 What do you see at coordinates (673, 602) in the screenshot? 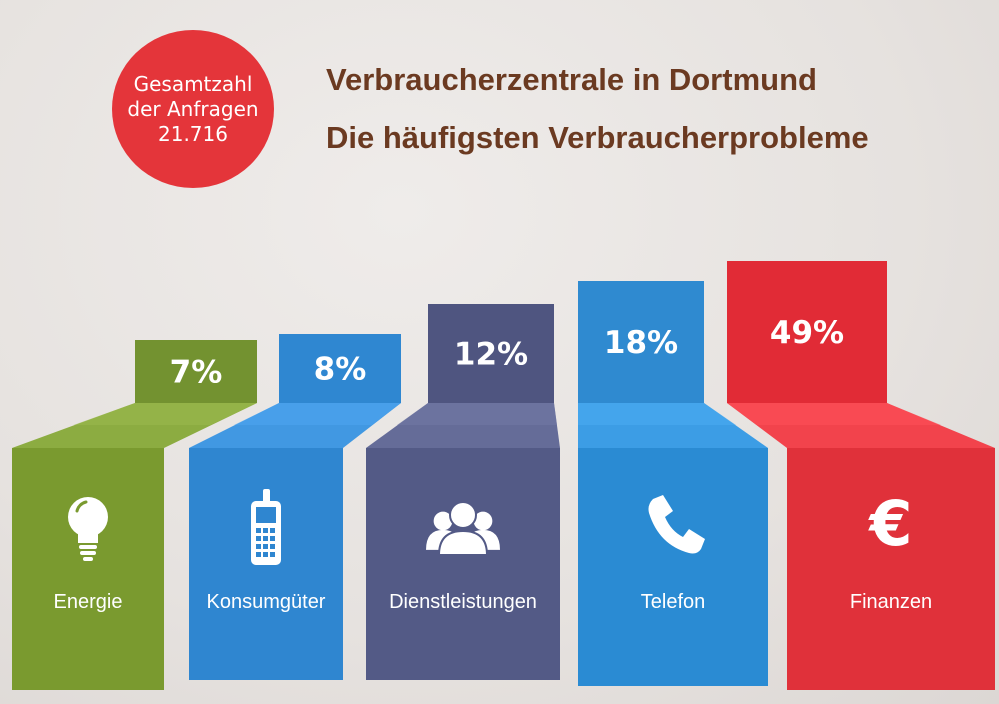
I see `category-label-telefon: Telefon` at bounding box center [673, 602].